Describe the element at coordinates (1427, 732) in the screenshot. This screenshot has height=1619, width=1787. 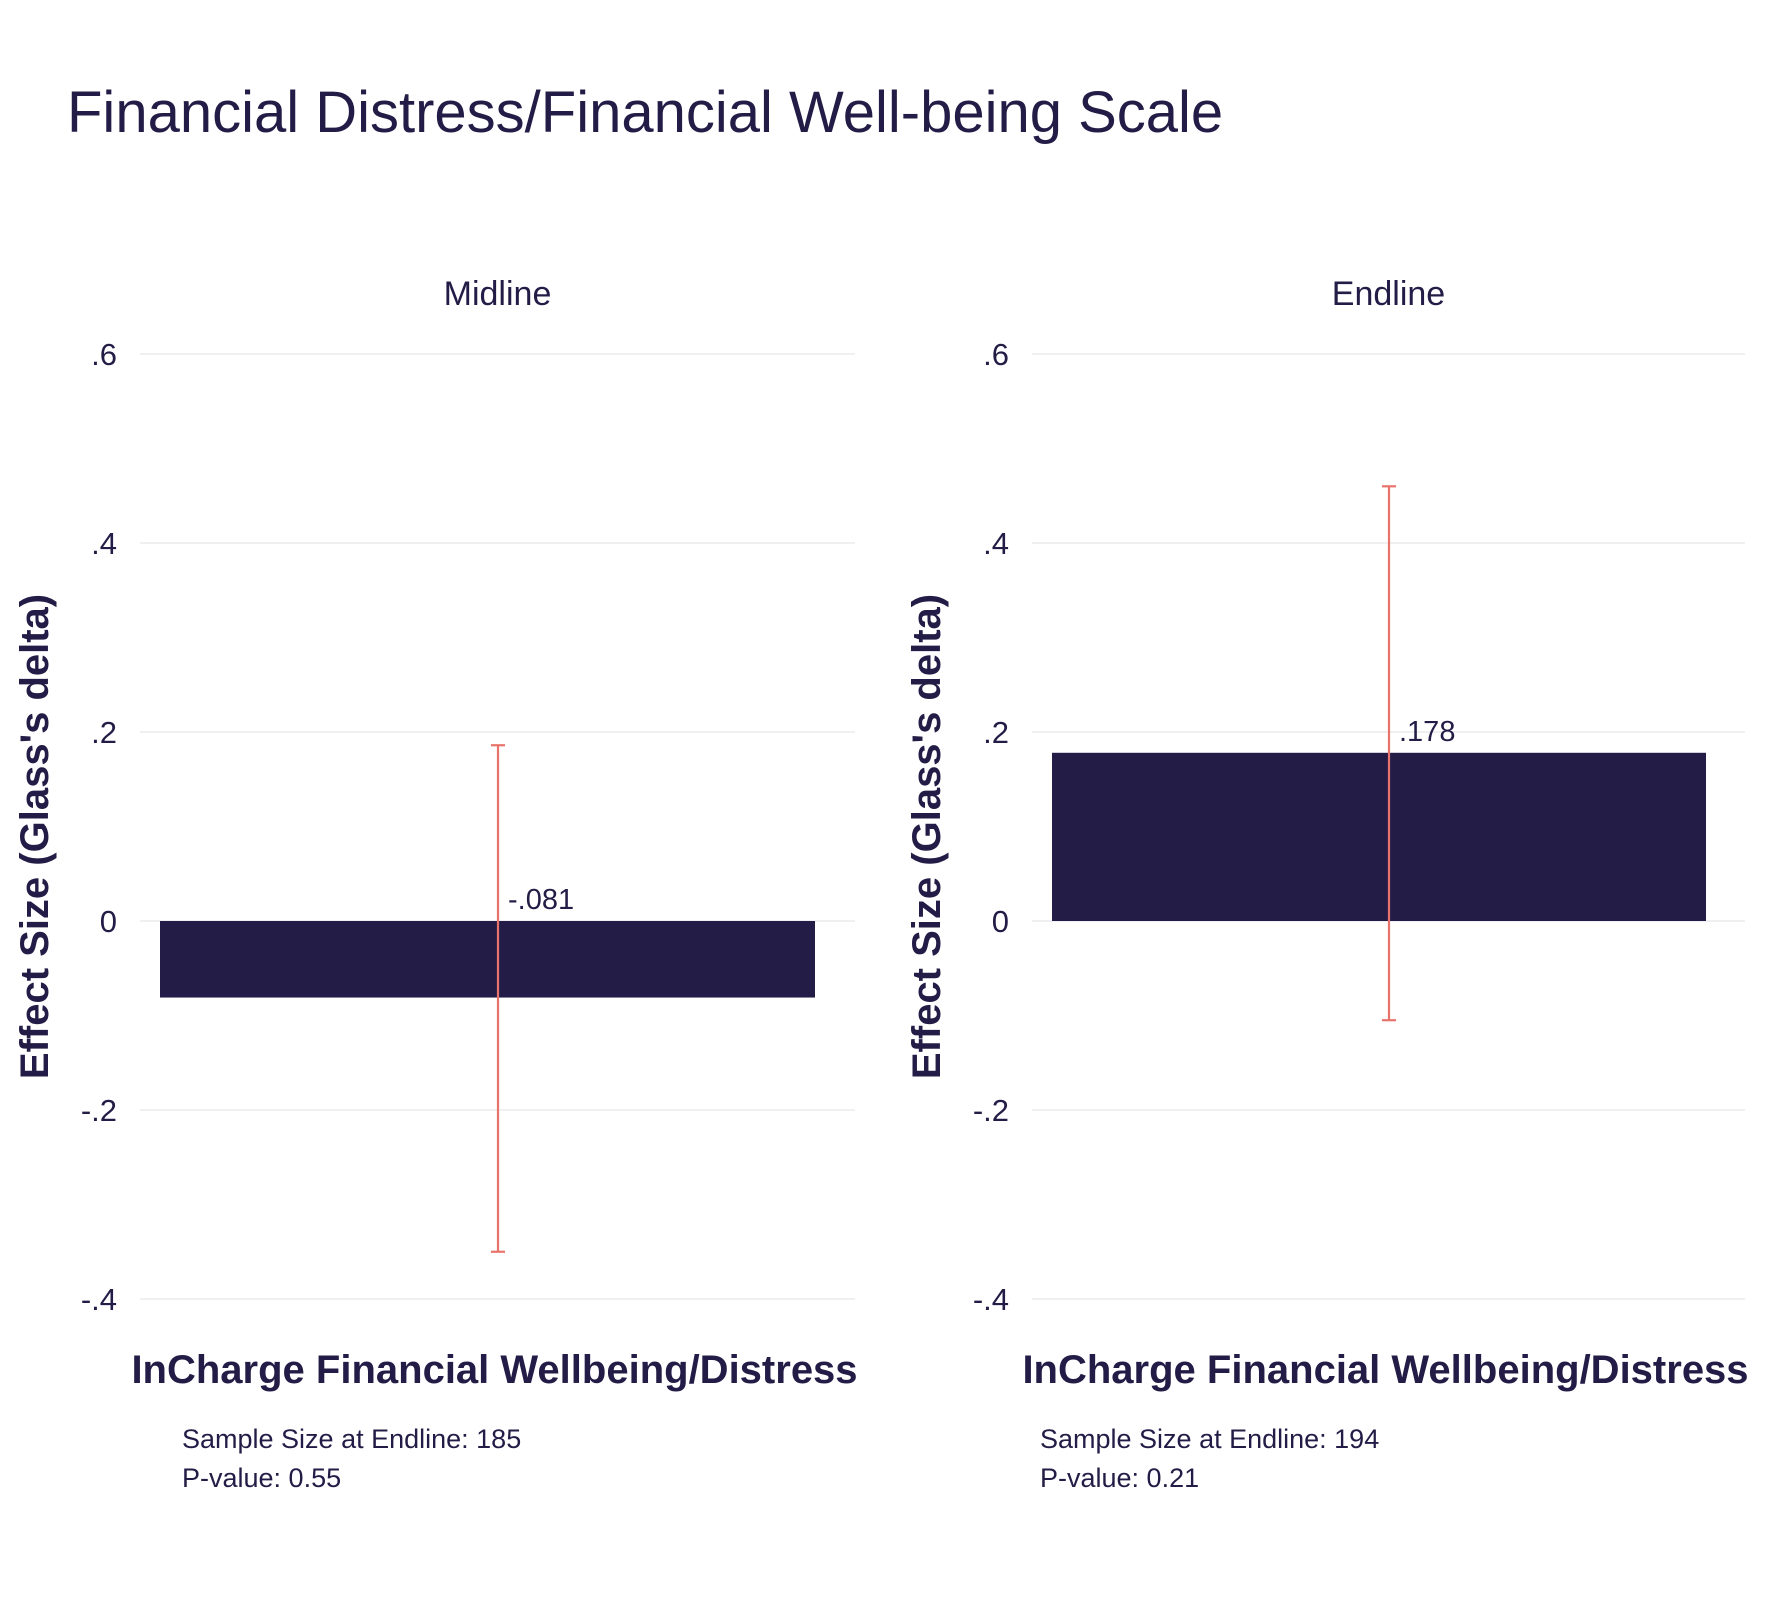
I see `data-label: .178` at that location.